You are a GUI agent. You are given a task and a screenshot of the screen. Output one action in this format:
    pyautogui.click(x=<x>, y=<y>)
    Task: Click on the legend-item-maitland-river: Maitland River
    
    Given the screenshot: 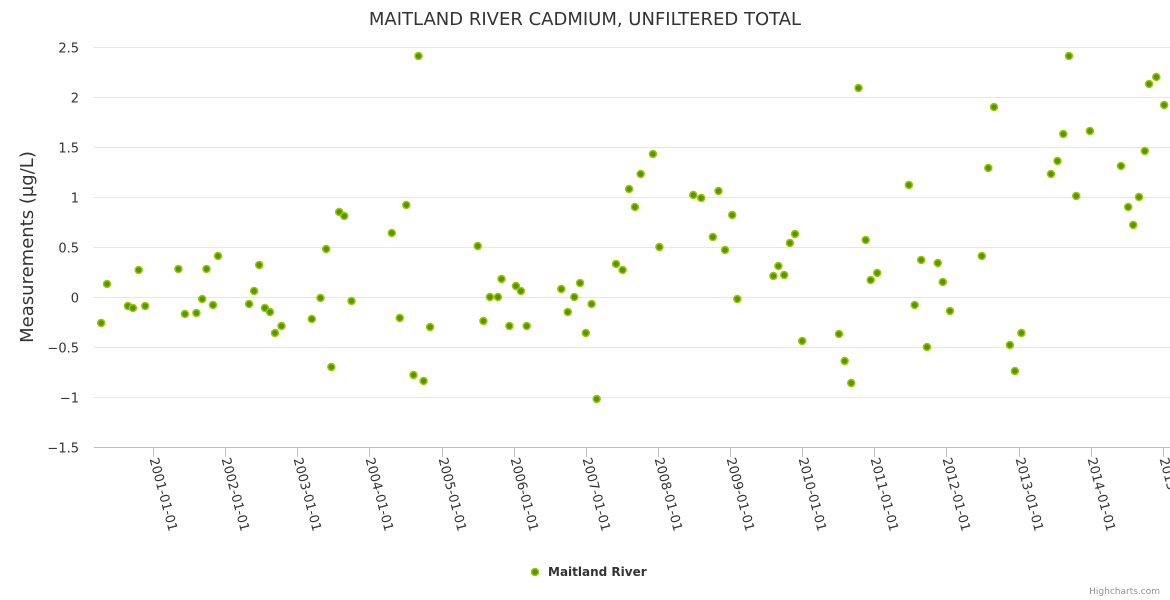 What is the action you would take?
    pyautogui.click(x=597, y=572)
    